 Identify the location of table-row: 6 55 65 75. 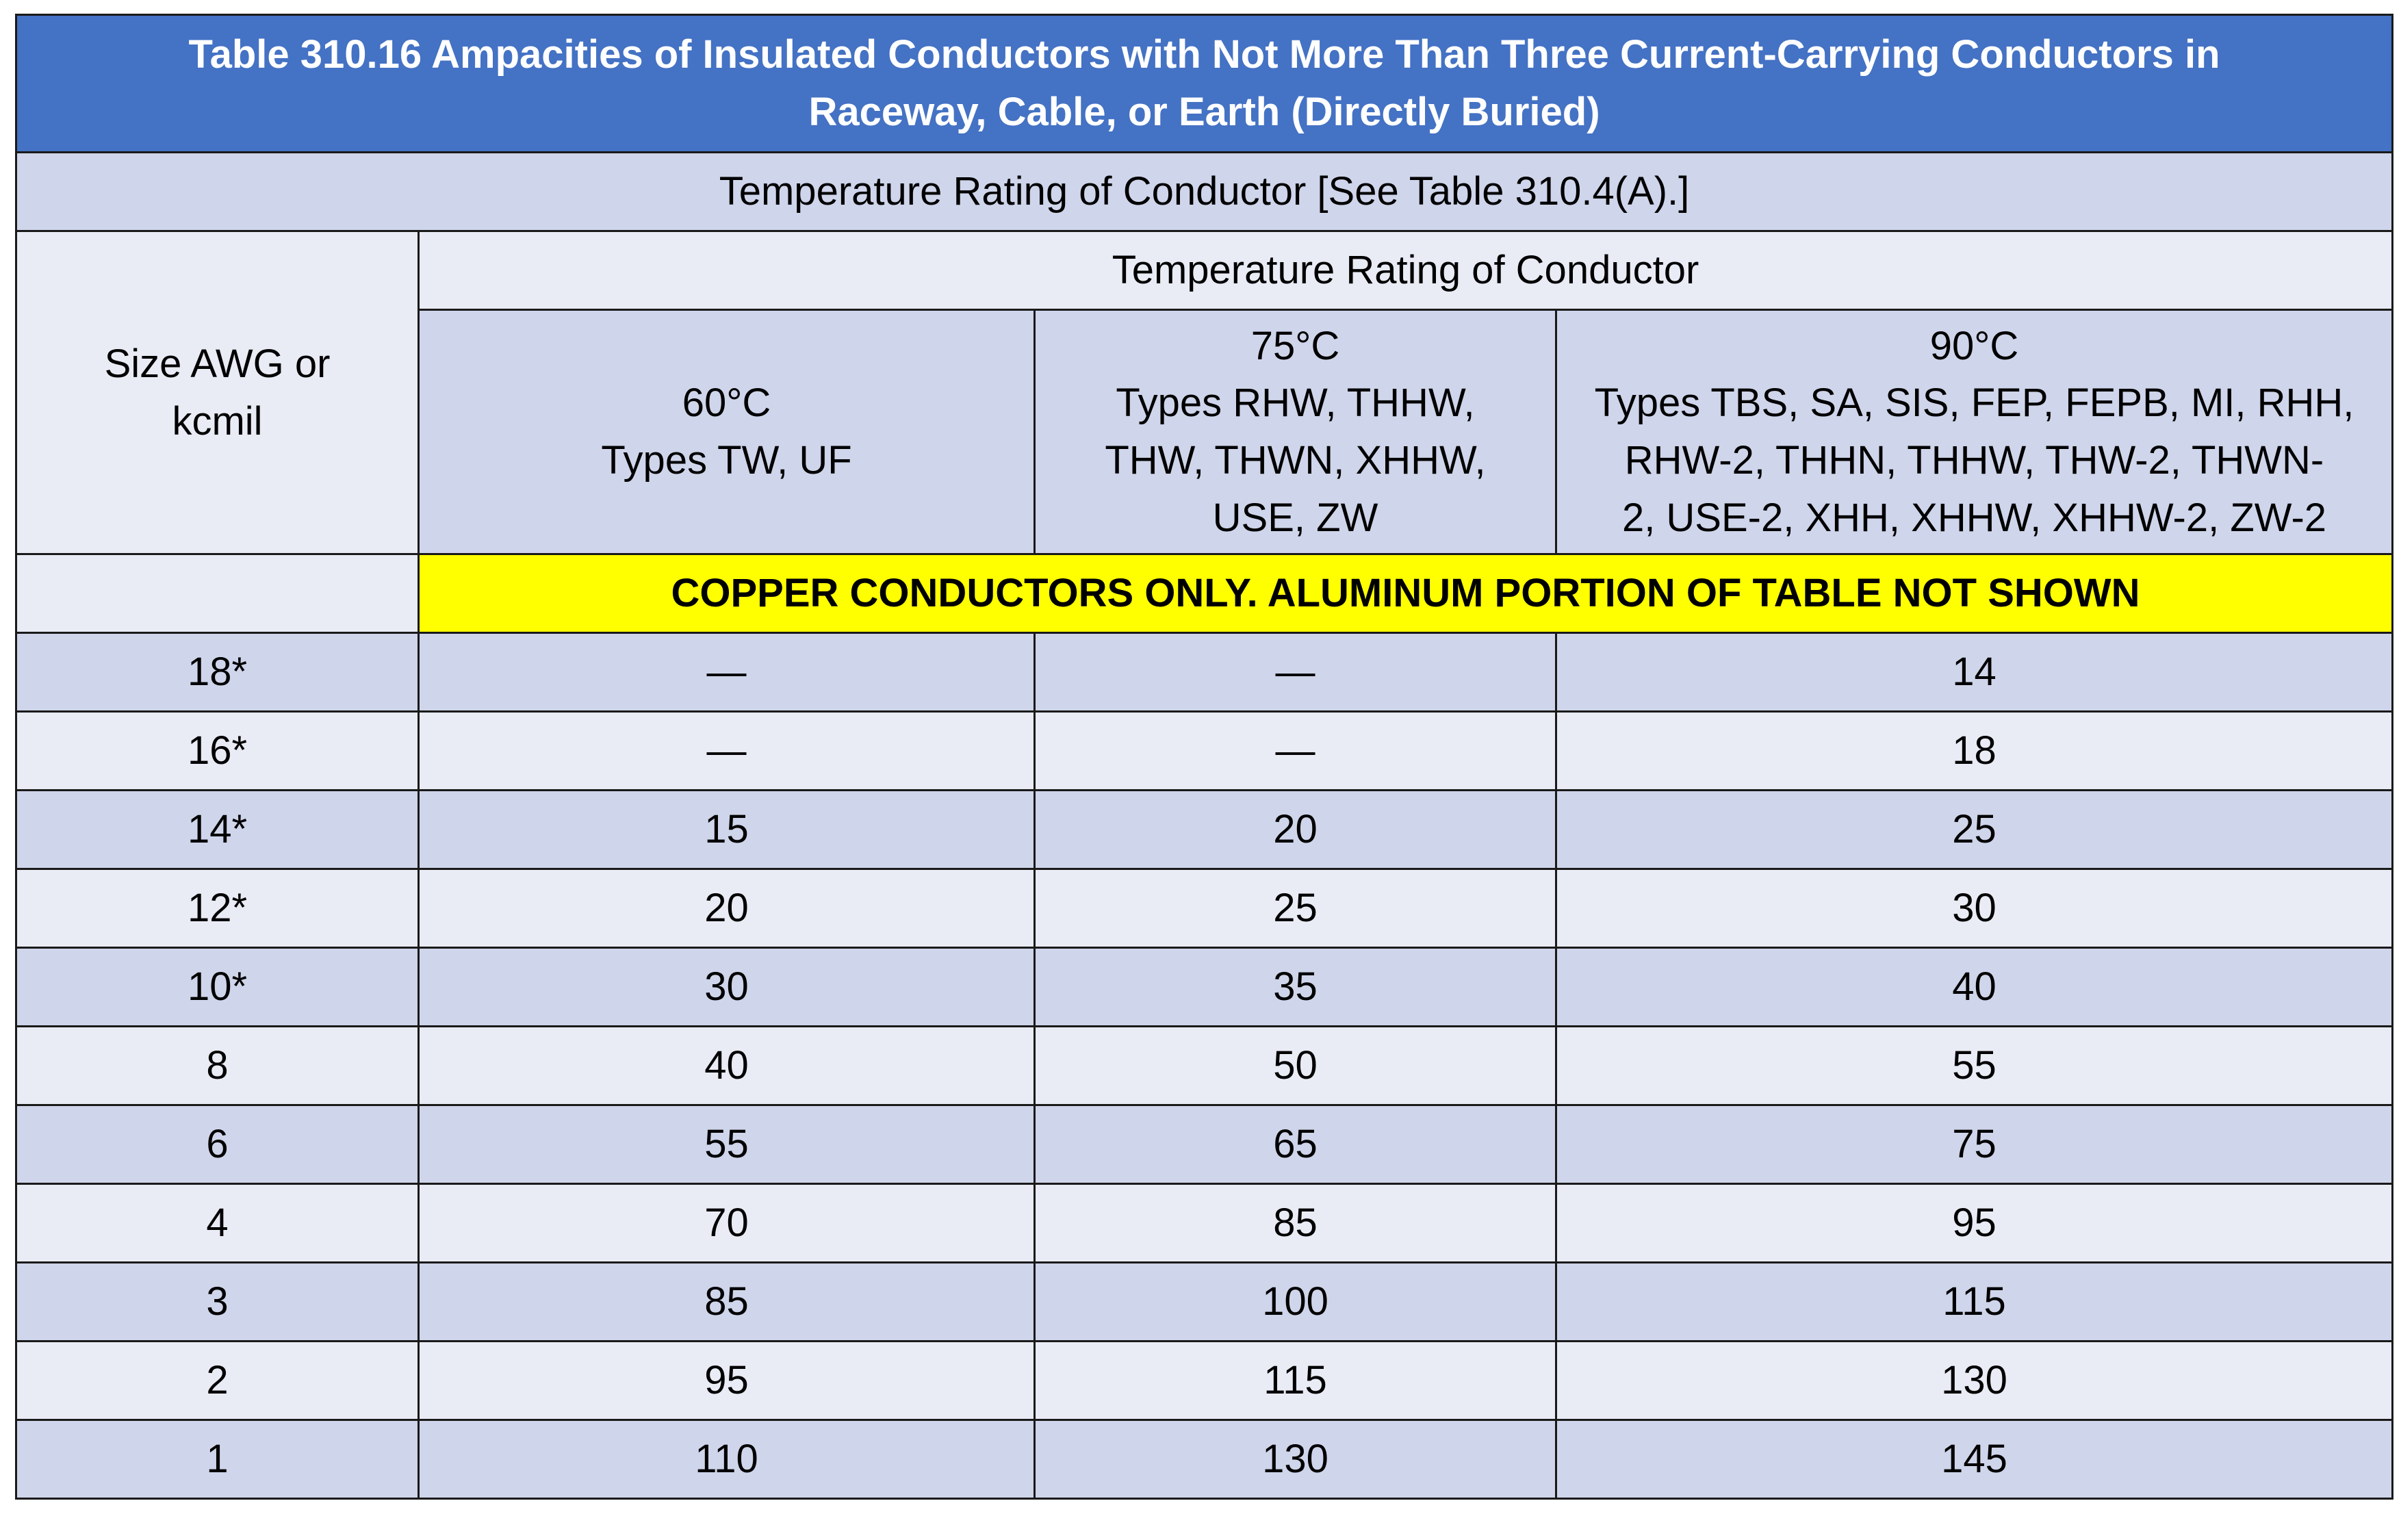
(1204, 1144).